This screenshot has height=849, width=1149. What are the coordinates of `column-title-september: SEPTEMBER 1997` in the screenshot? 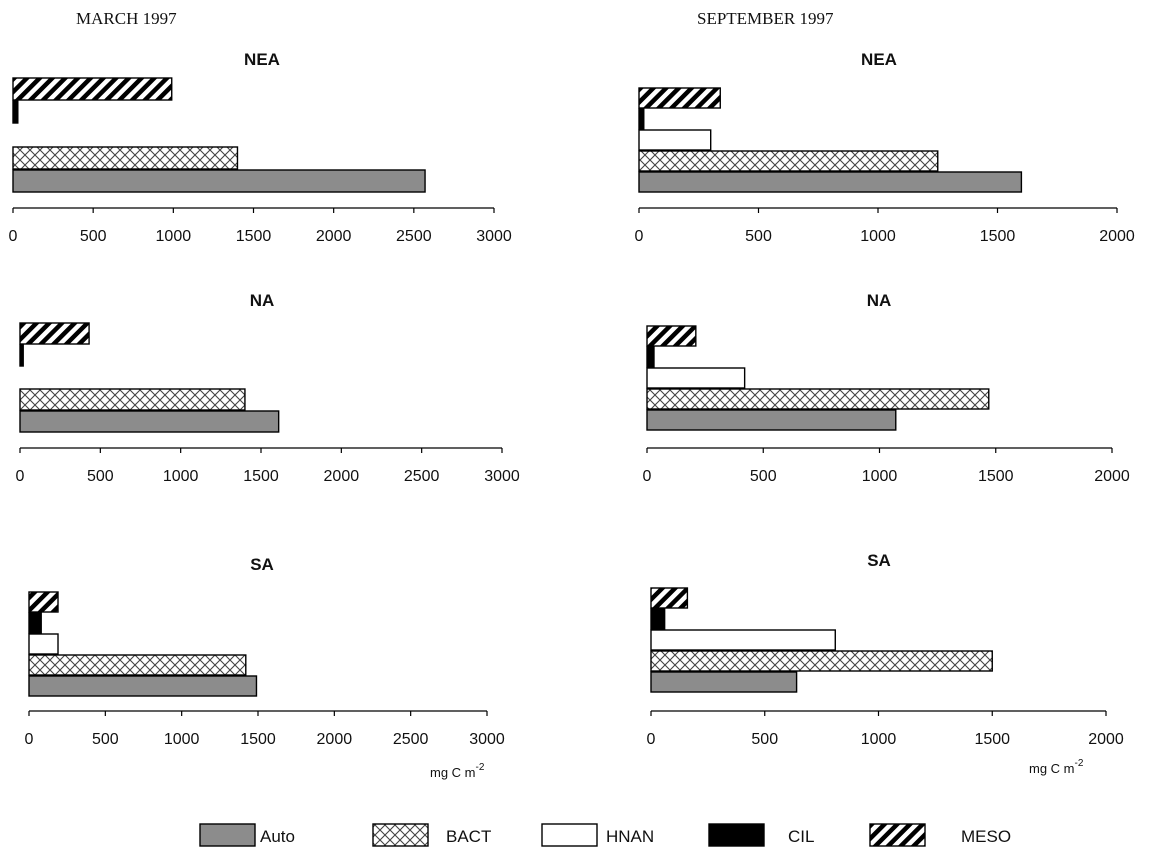 It's located at (765, 18).